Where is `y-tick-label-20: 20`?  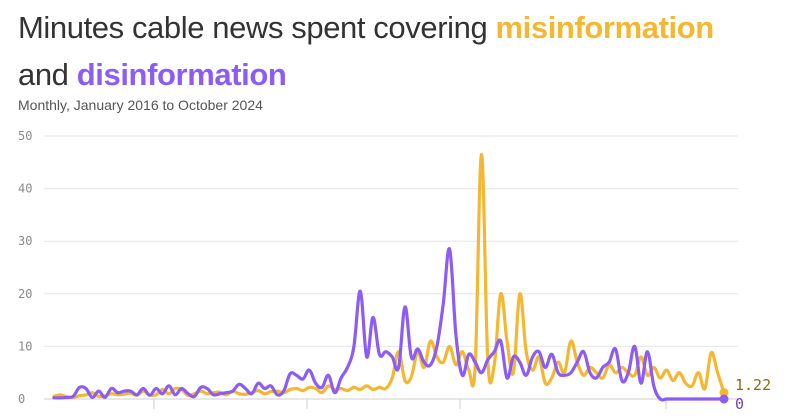
y-tick-label-20: 20 is located at coordinates (25, 294).